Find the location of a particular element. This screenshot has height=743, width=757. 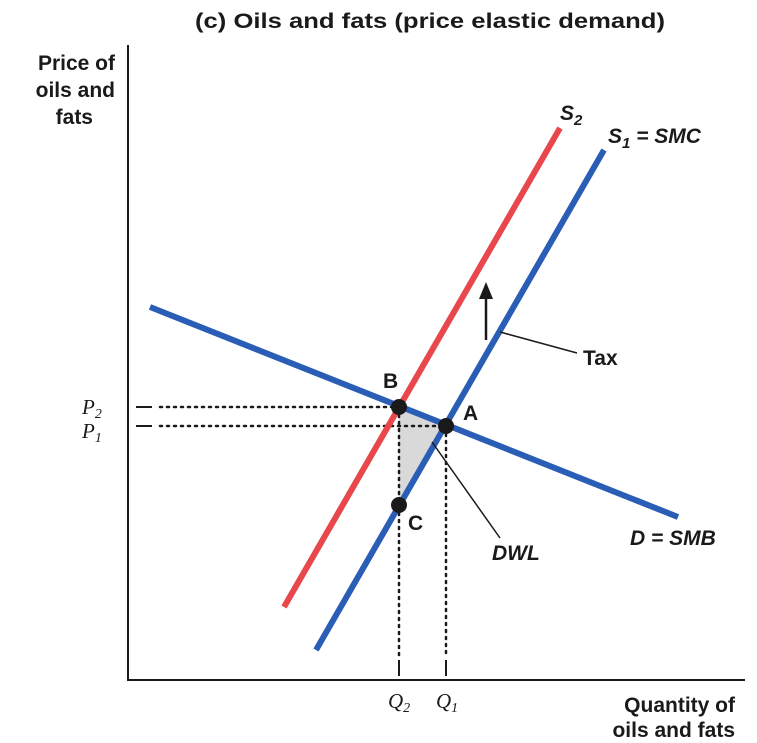

point-a is located at coordinates (446, 426).